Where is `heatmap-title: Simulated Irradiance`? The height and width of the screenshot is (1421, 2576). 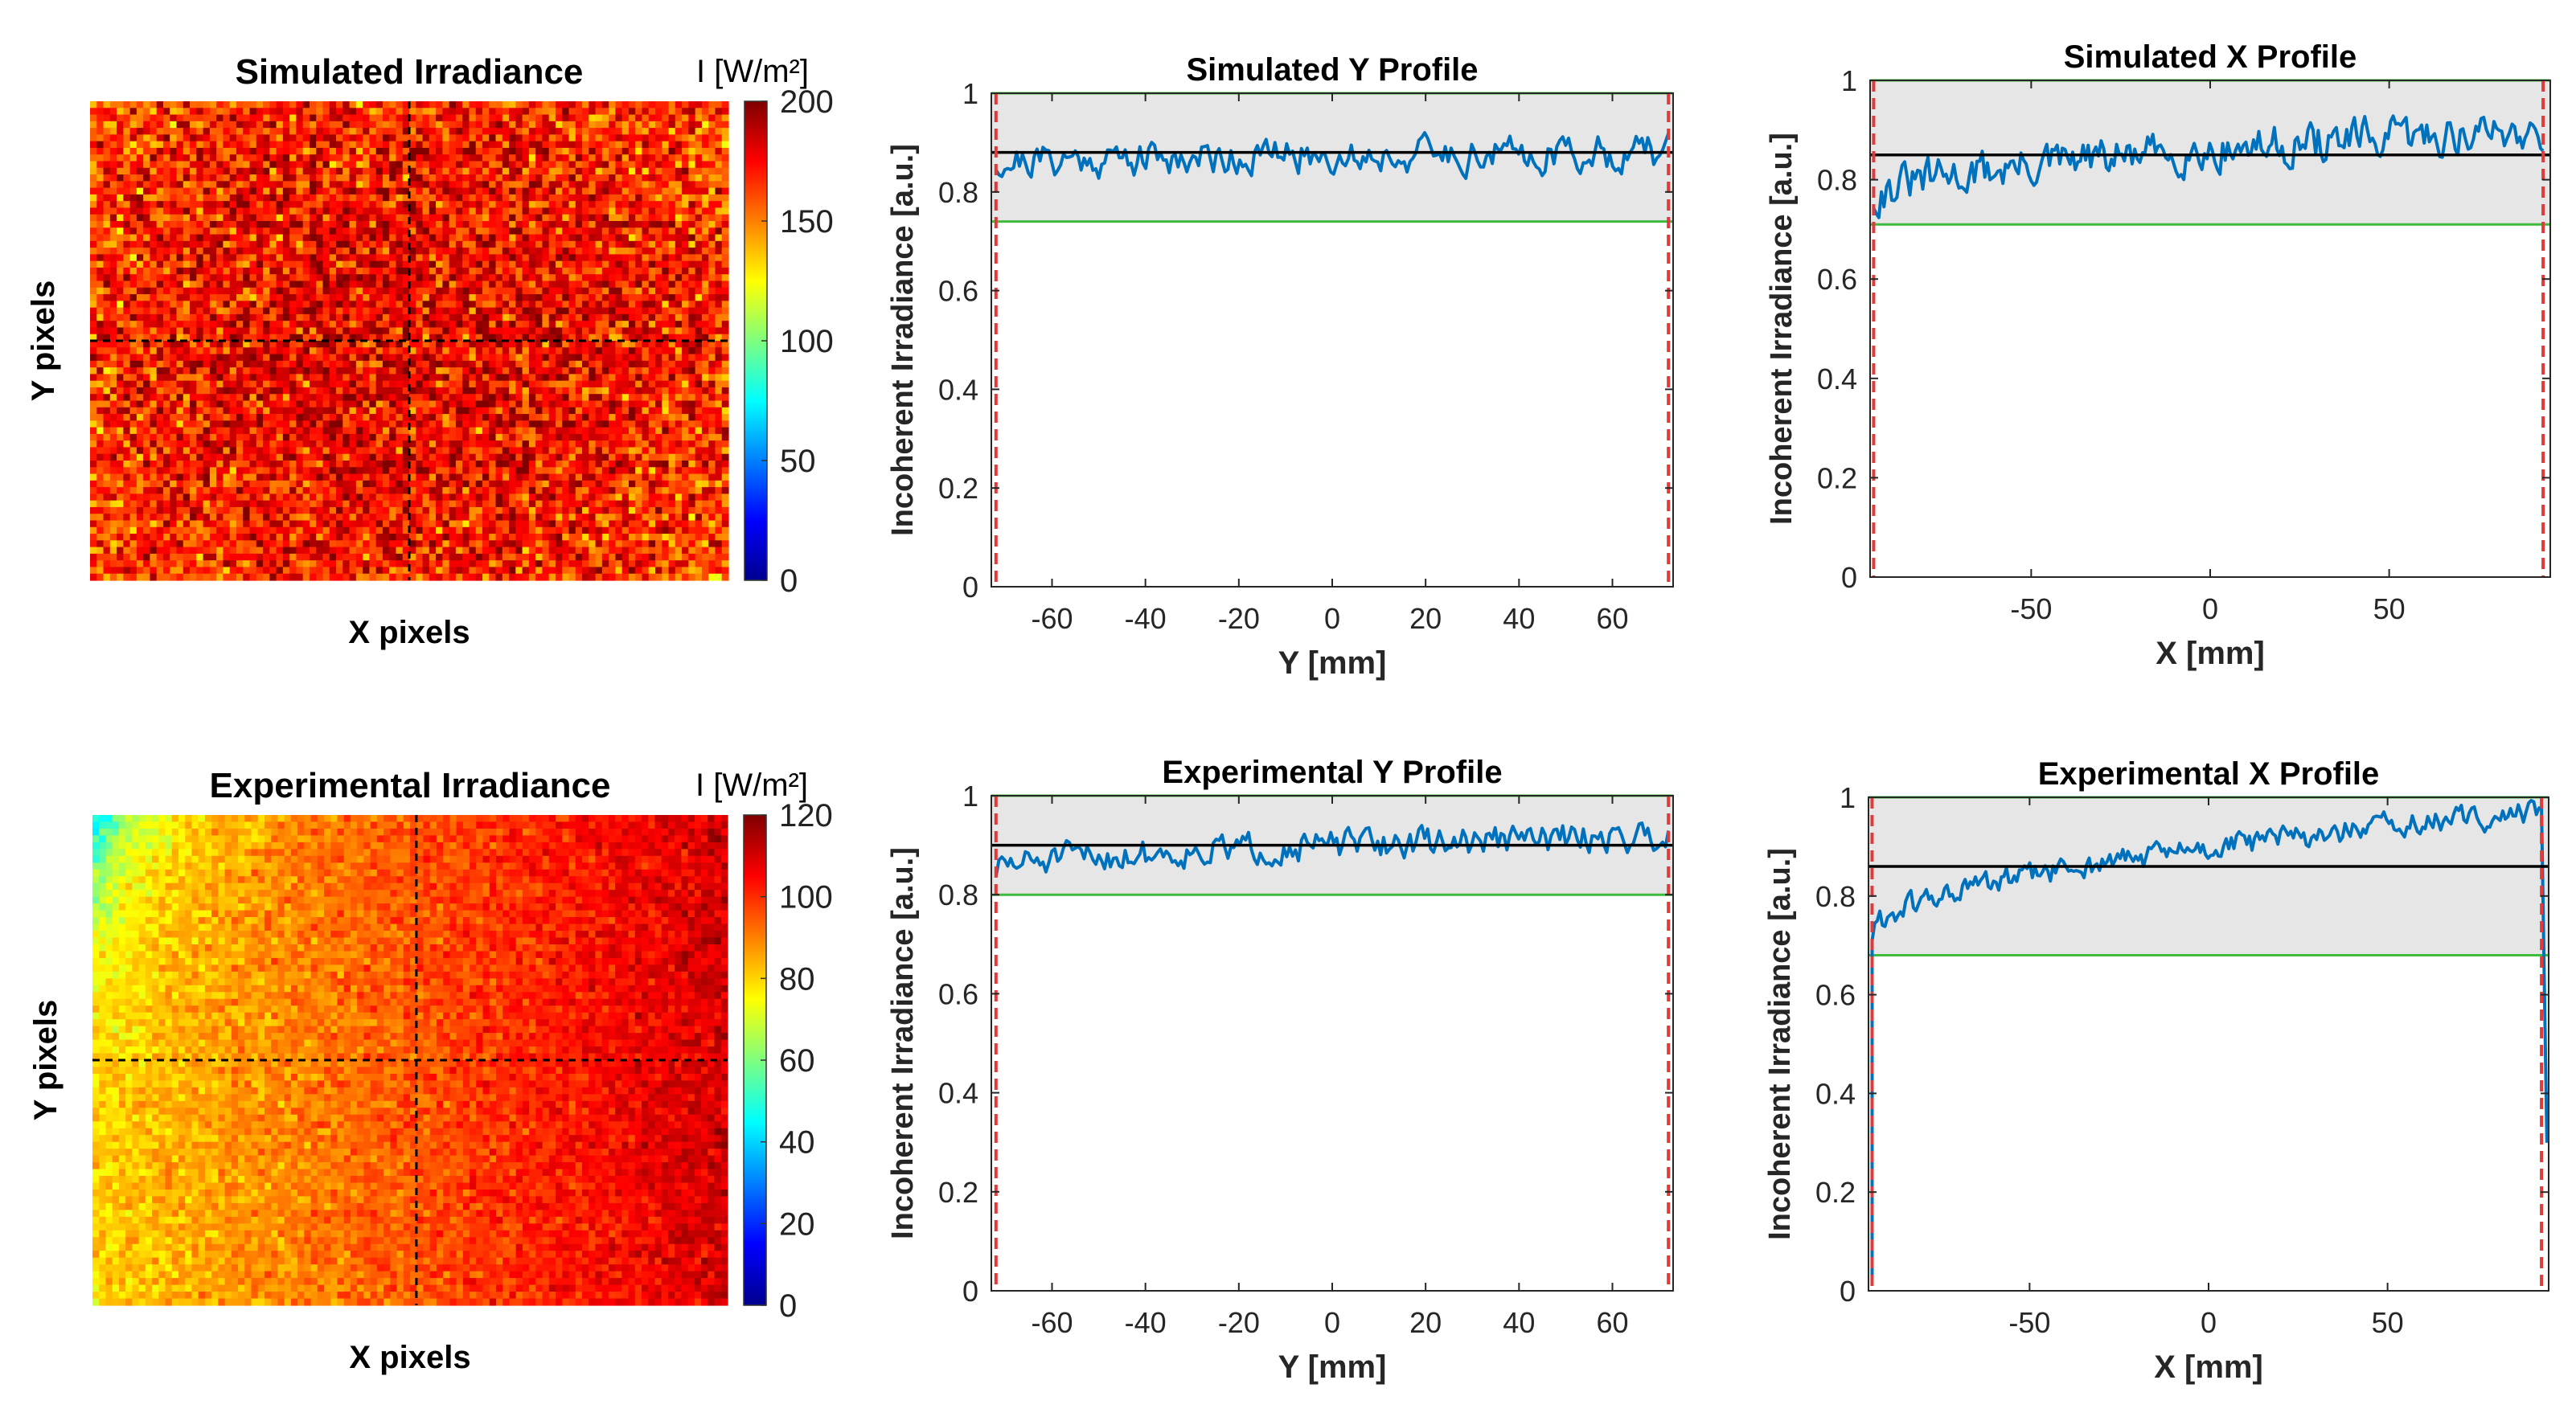
heatmap-title: Simulated Irradiance is located at coordinates (410, 72).